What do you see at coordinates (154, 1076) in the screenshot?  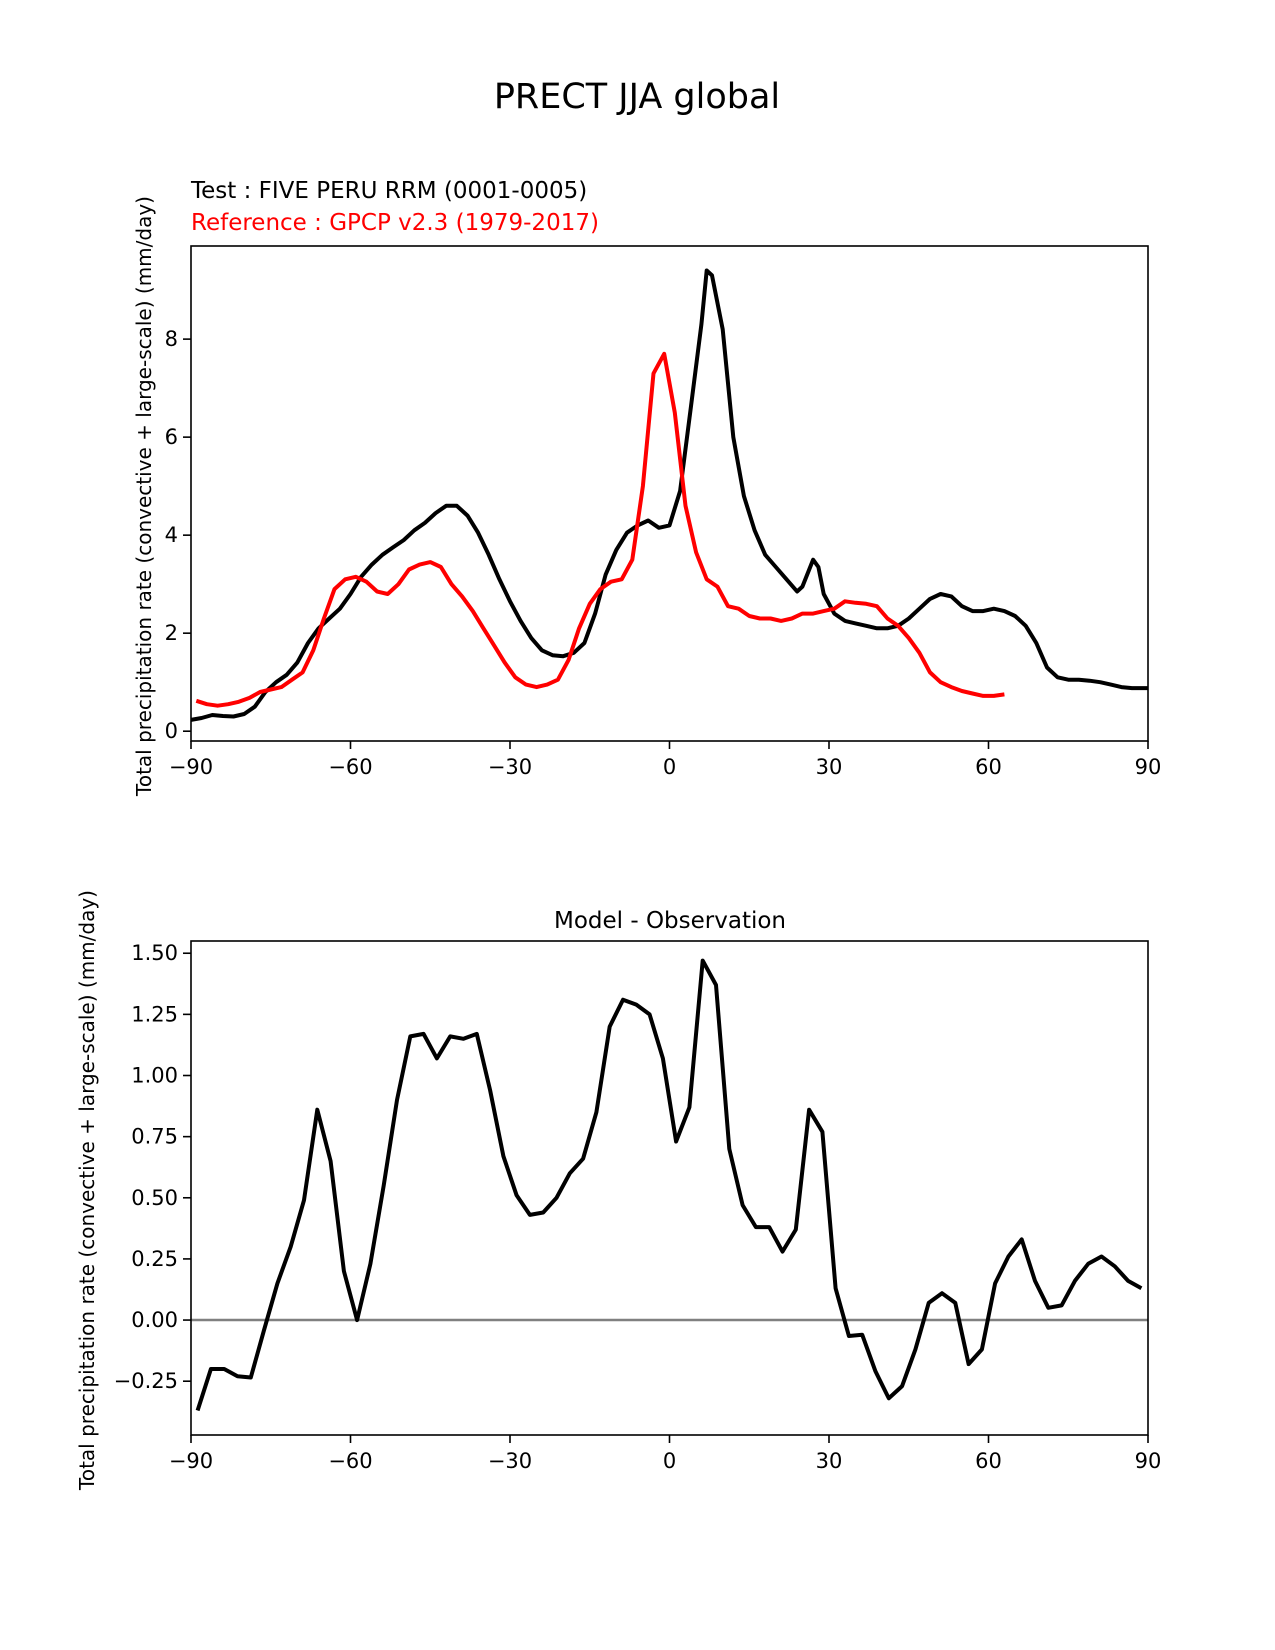 I see `bottom-y-tick-label: 1.00` at bounding box center [154, 1076].